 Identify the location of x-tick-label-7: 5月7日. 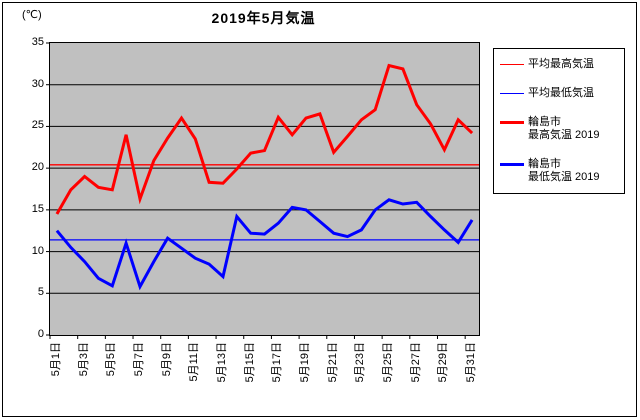
(138, 359).